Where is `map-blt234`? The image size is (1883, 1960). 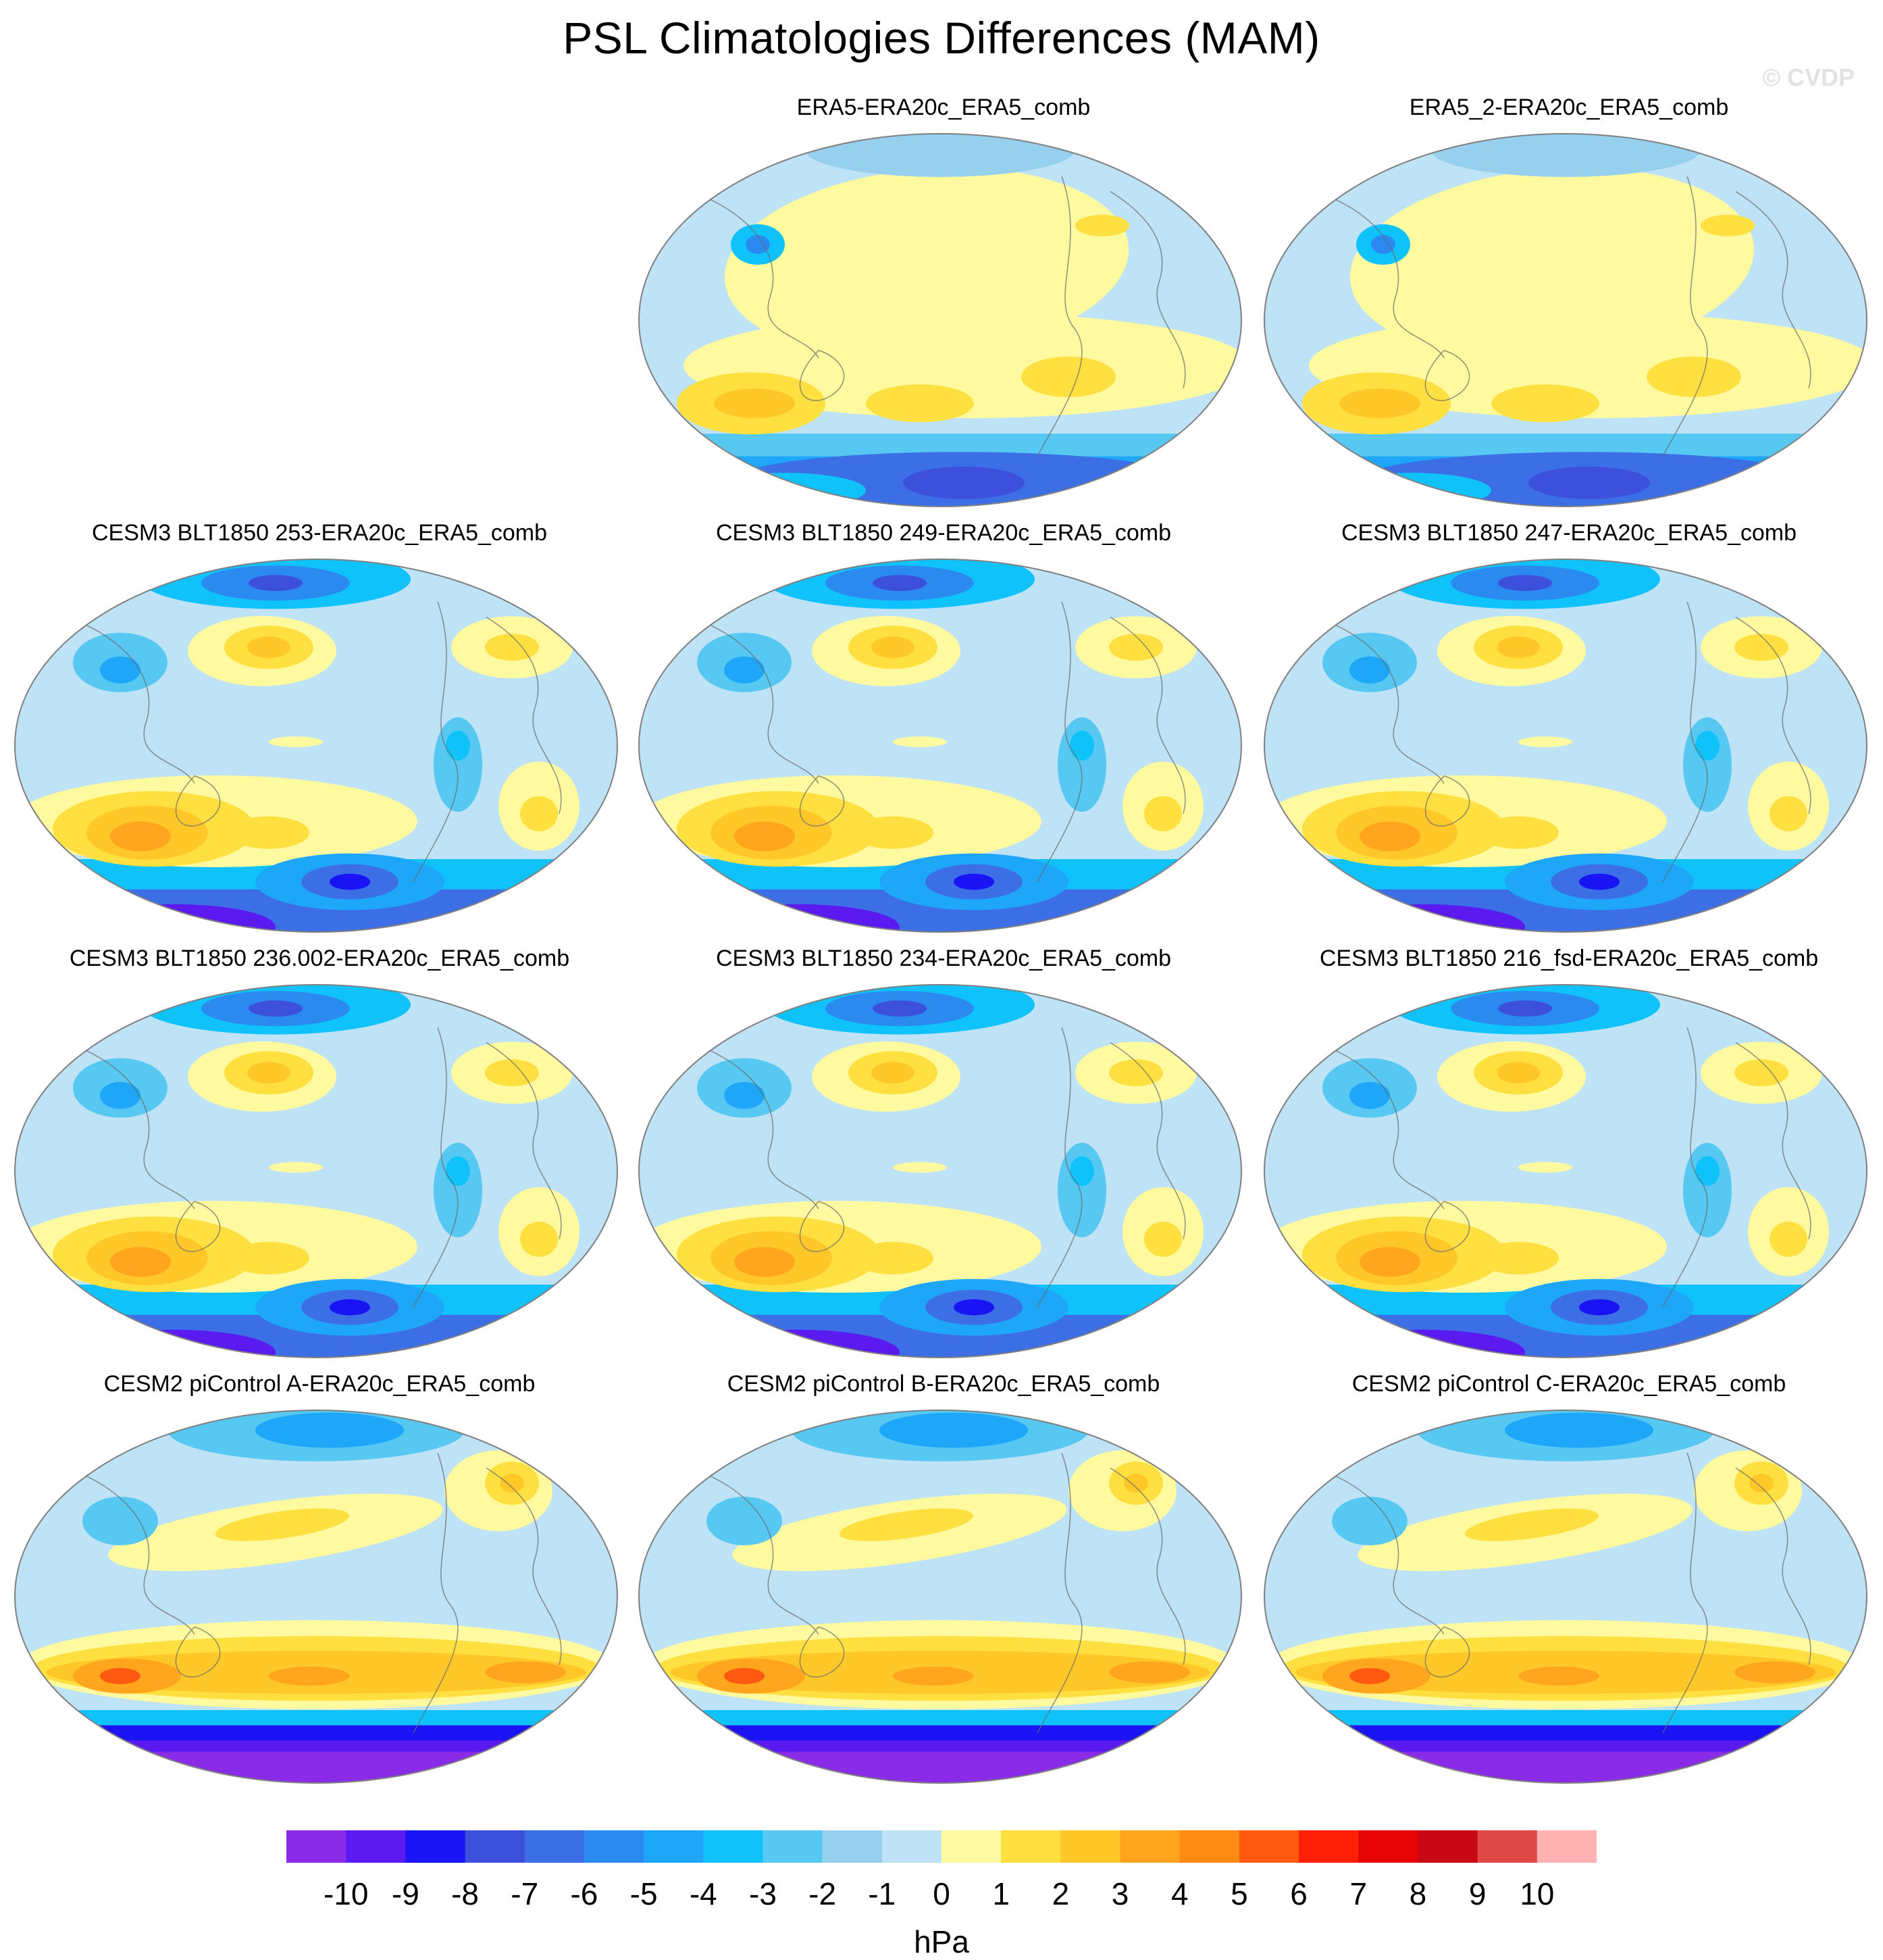
map-blt234 is located at coordinates (940, 1171).